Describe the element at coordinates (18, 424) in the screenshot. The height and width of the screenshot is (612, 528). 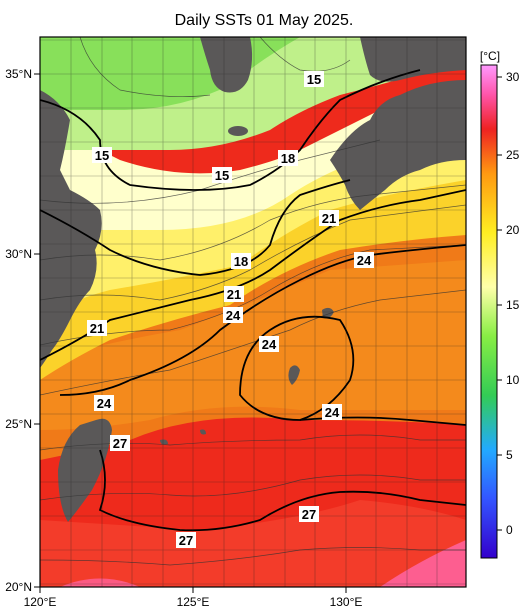
I see `lat-label-25: 25°N` at that location.